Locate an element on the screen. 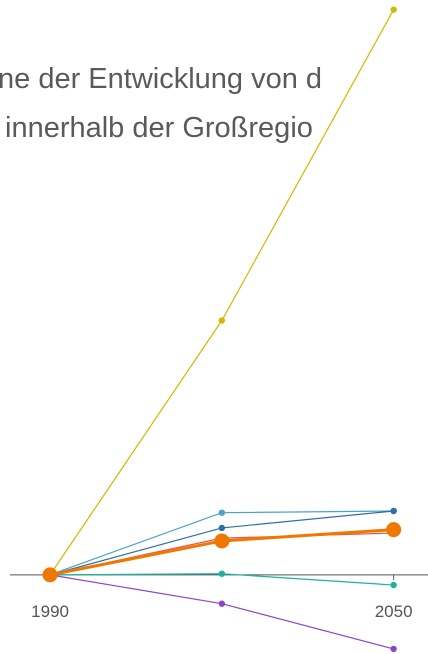 This screenshot has height=654, width=428. x-tick-label: 1990 is located at coordinates (50, 611).